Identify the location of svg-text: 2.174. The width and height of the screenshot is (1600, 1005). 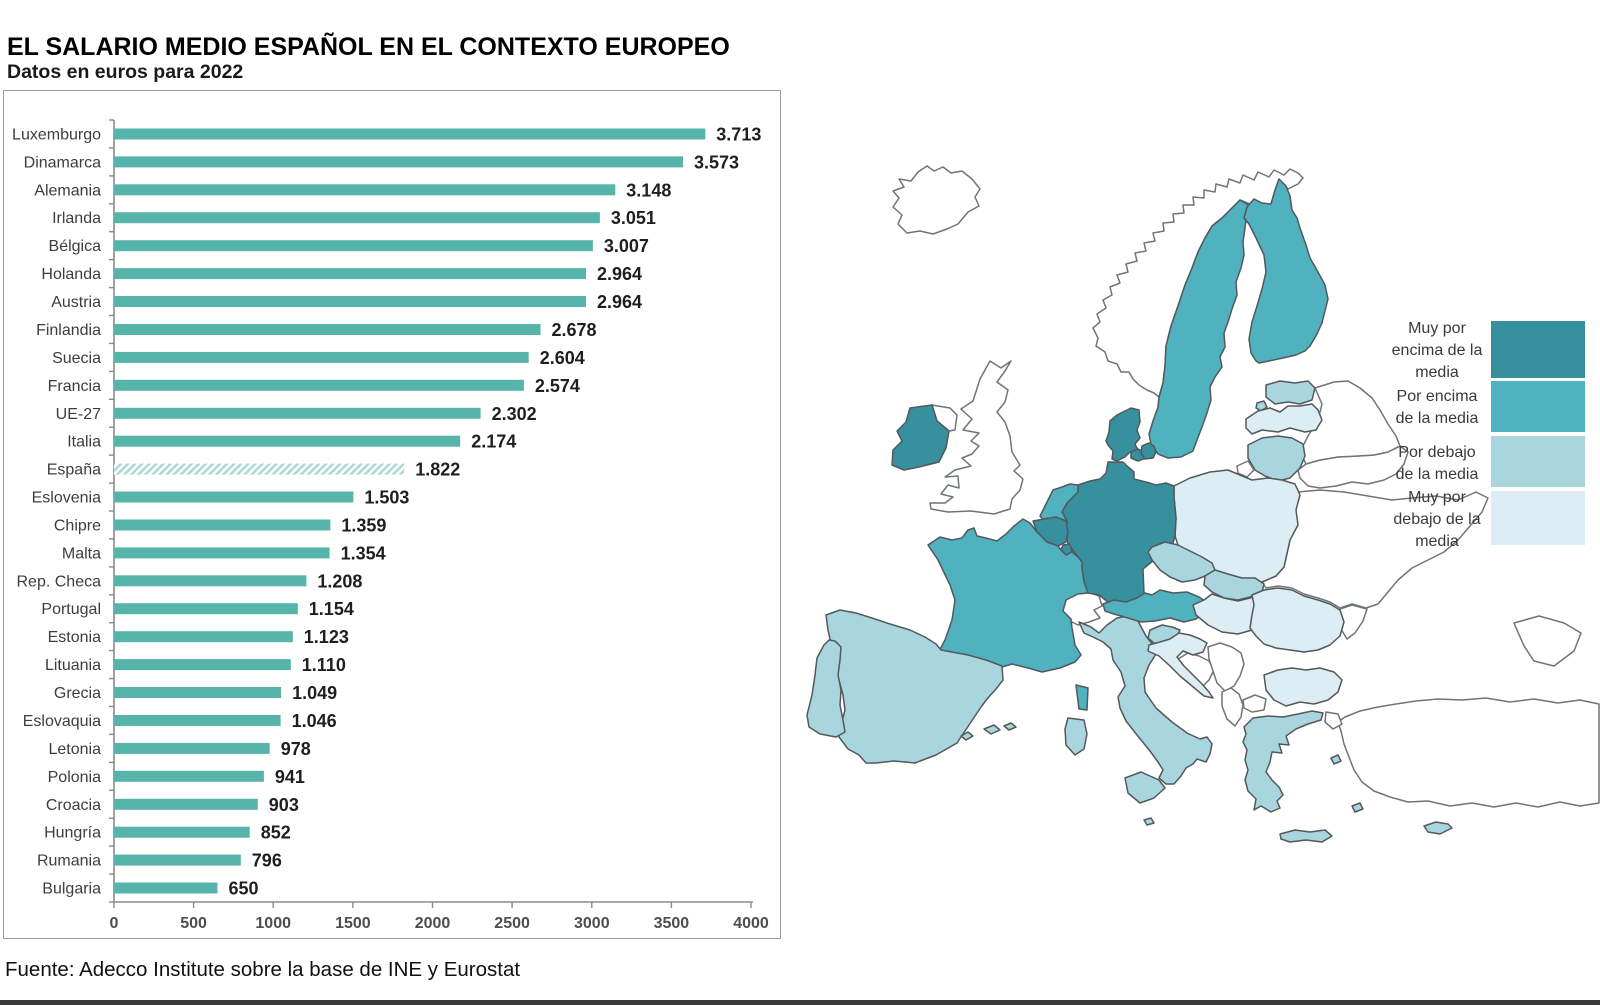
(493, 442).